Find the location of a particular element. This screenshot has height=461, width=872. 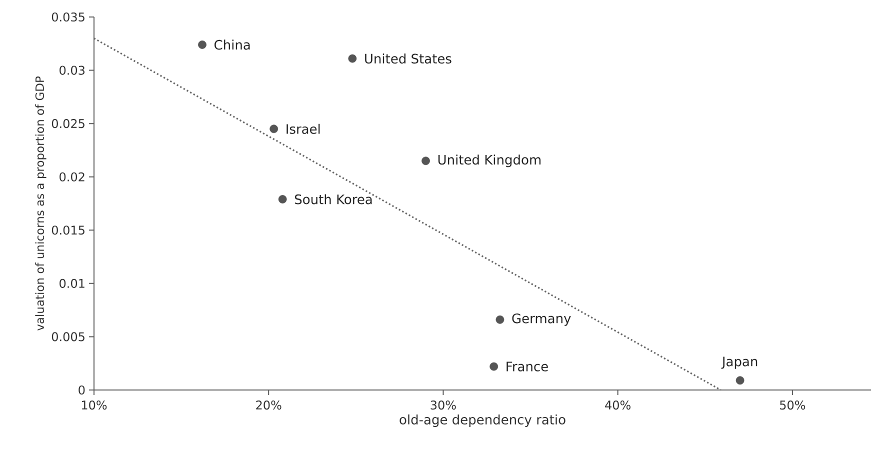

annotation: South Korea is located at coordinates (333, 199).